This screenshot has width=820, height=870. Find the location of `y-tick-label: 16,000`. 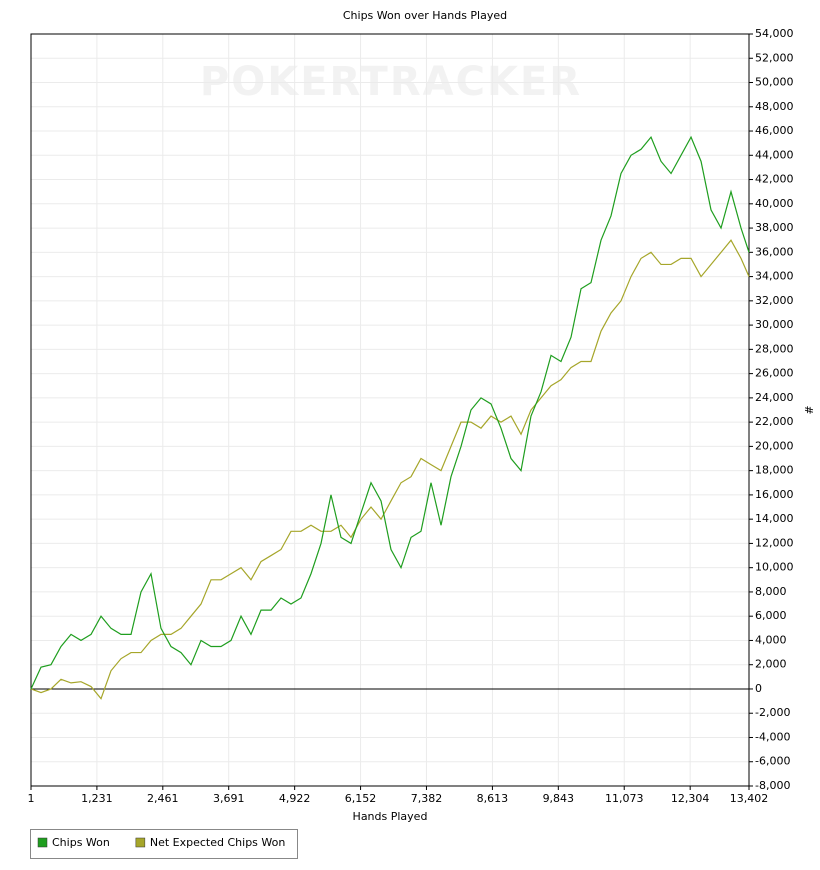

y-tick-label: 16,000 is located at coordinates (774, 494).